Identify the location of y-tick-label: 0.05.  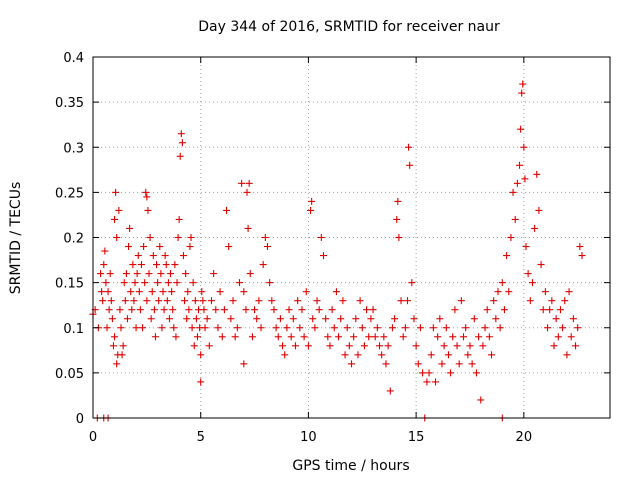
(69, 374).